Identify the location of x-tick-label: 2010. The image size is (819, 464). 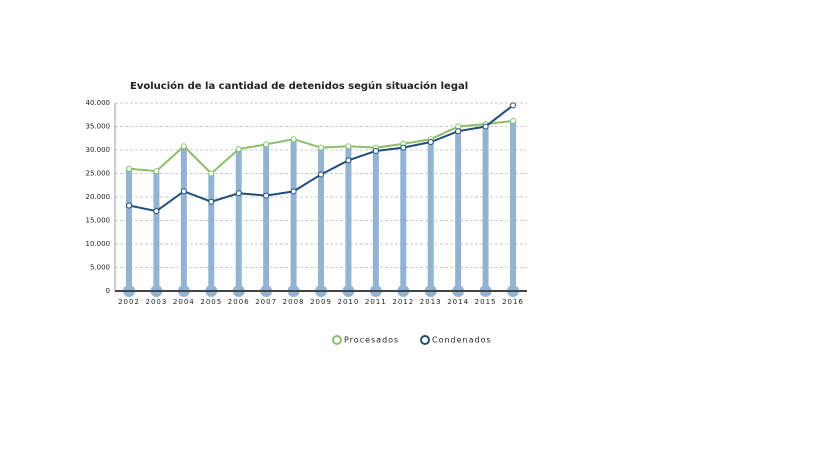
(349, 302).